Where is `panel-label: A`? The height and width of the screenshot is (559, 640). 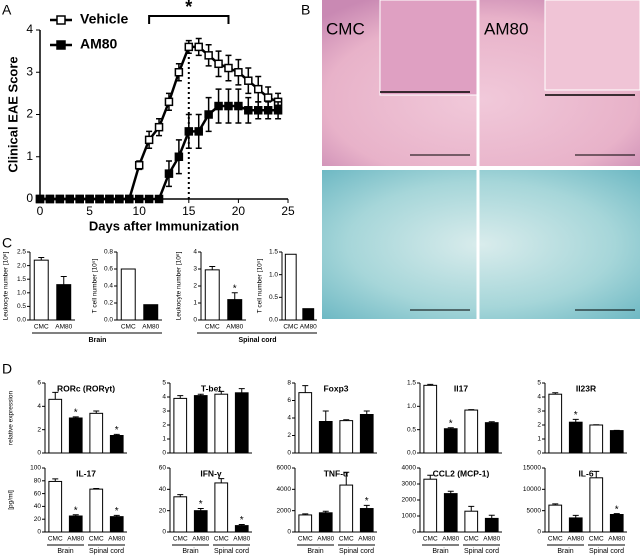
panel-label: A is located at coordinates (7, 10).